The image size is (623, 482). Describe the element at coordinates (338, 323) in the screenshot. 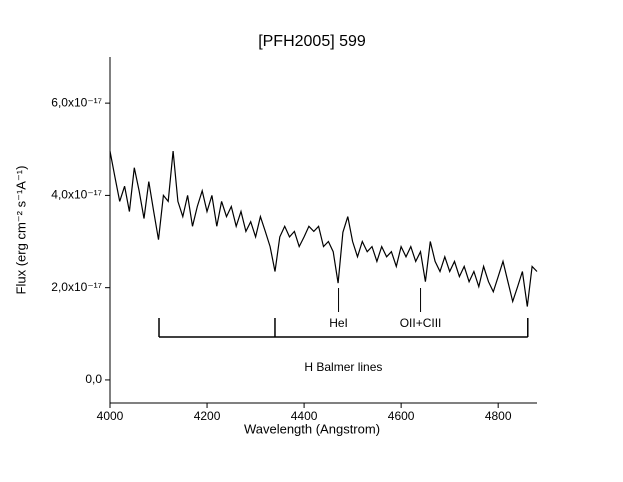

I see `annotation: HeI` at that location.